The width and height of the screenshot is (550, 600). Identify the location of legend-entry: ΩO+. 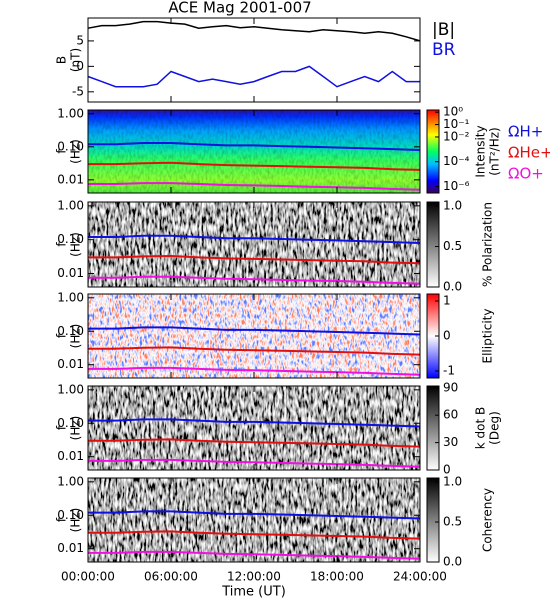
(526, 174).